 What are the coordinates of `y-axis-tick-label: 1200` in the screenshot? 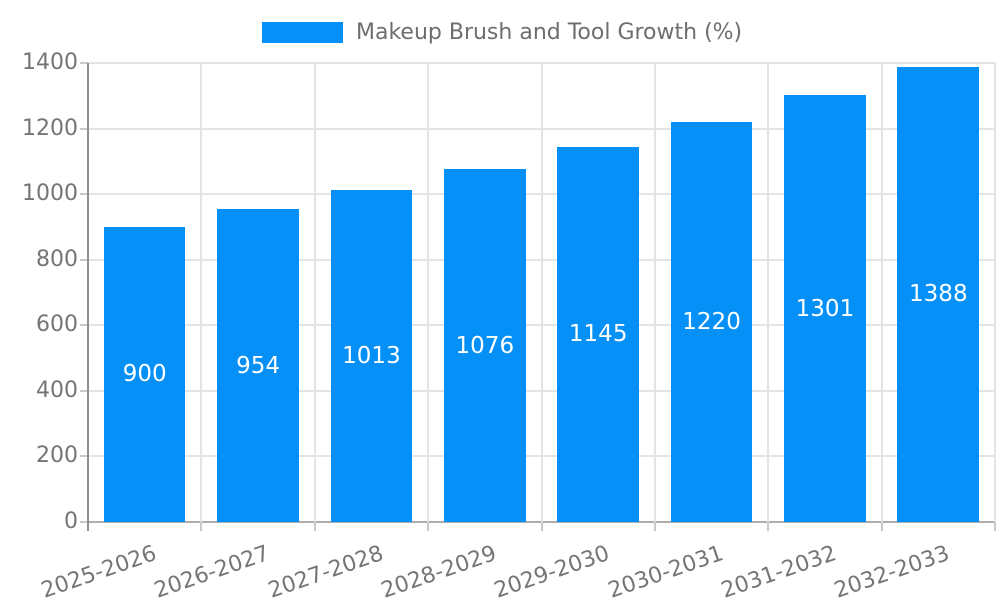 It's located at (50, 128).